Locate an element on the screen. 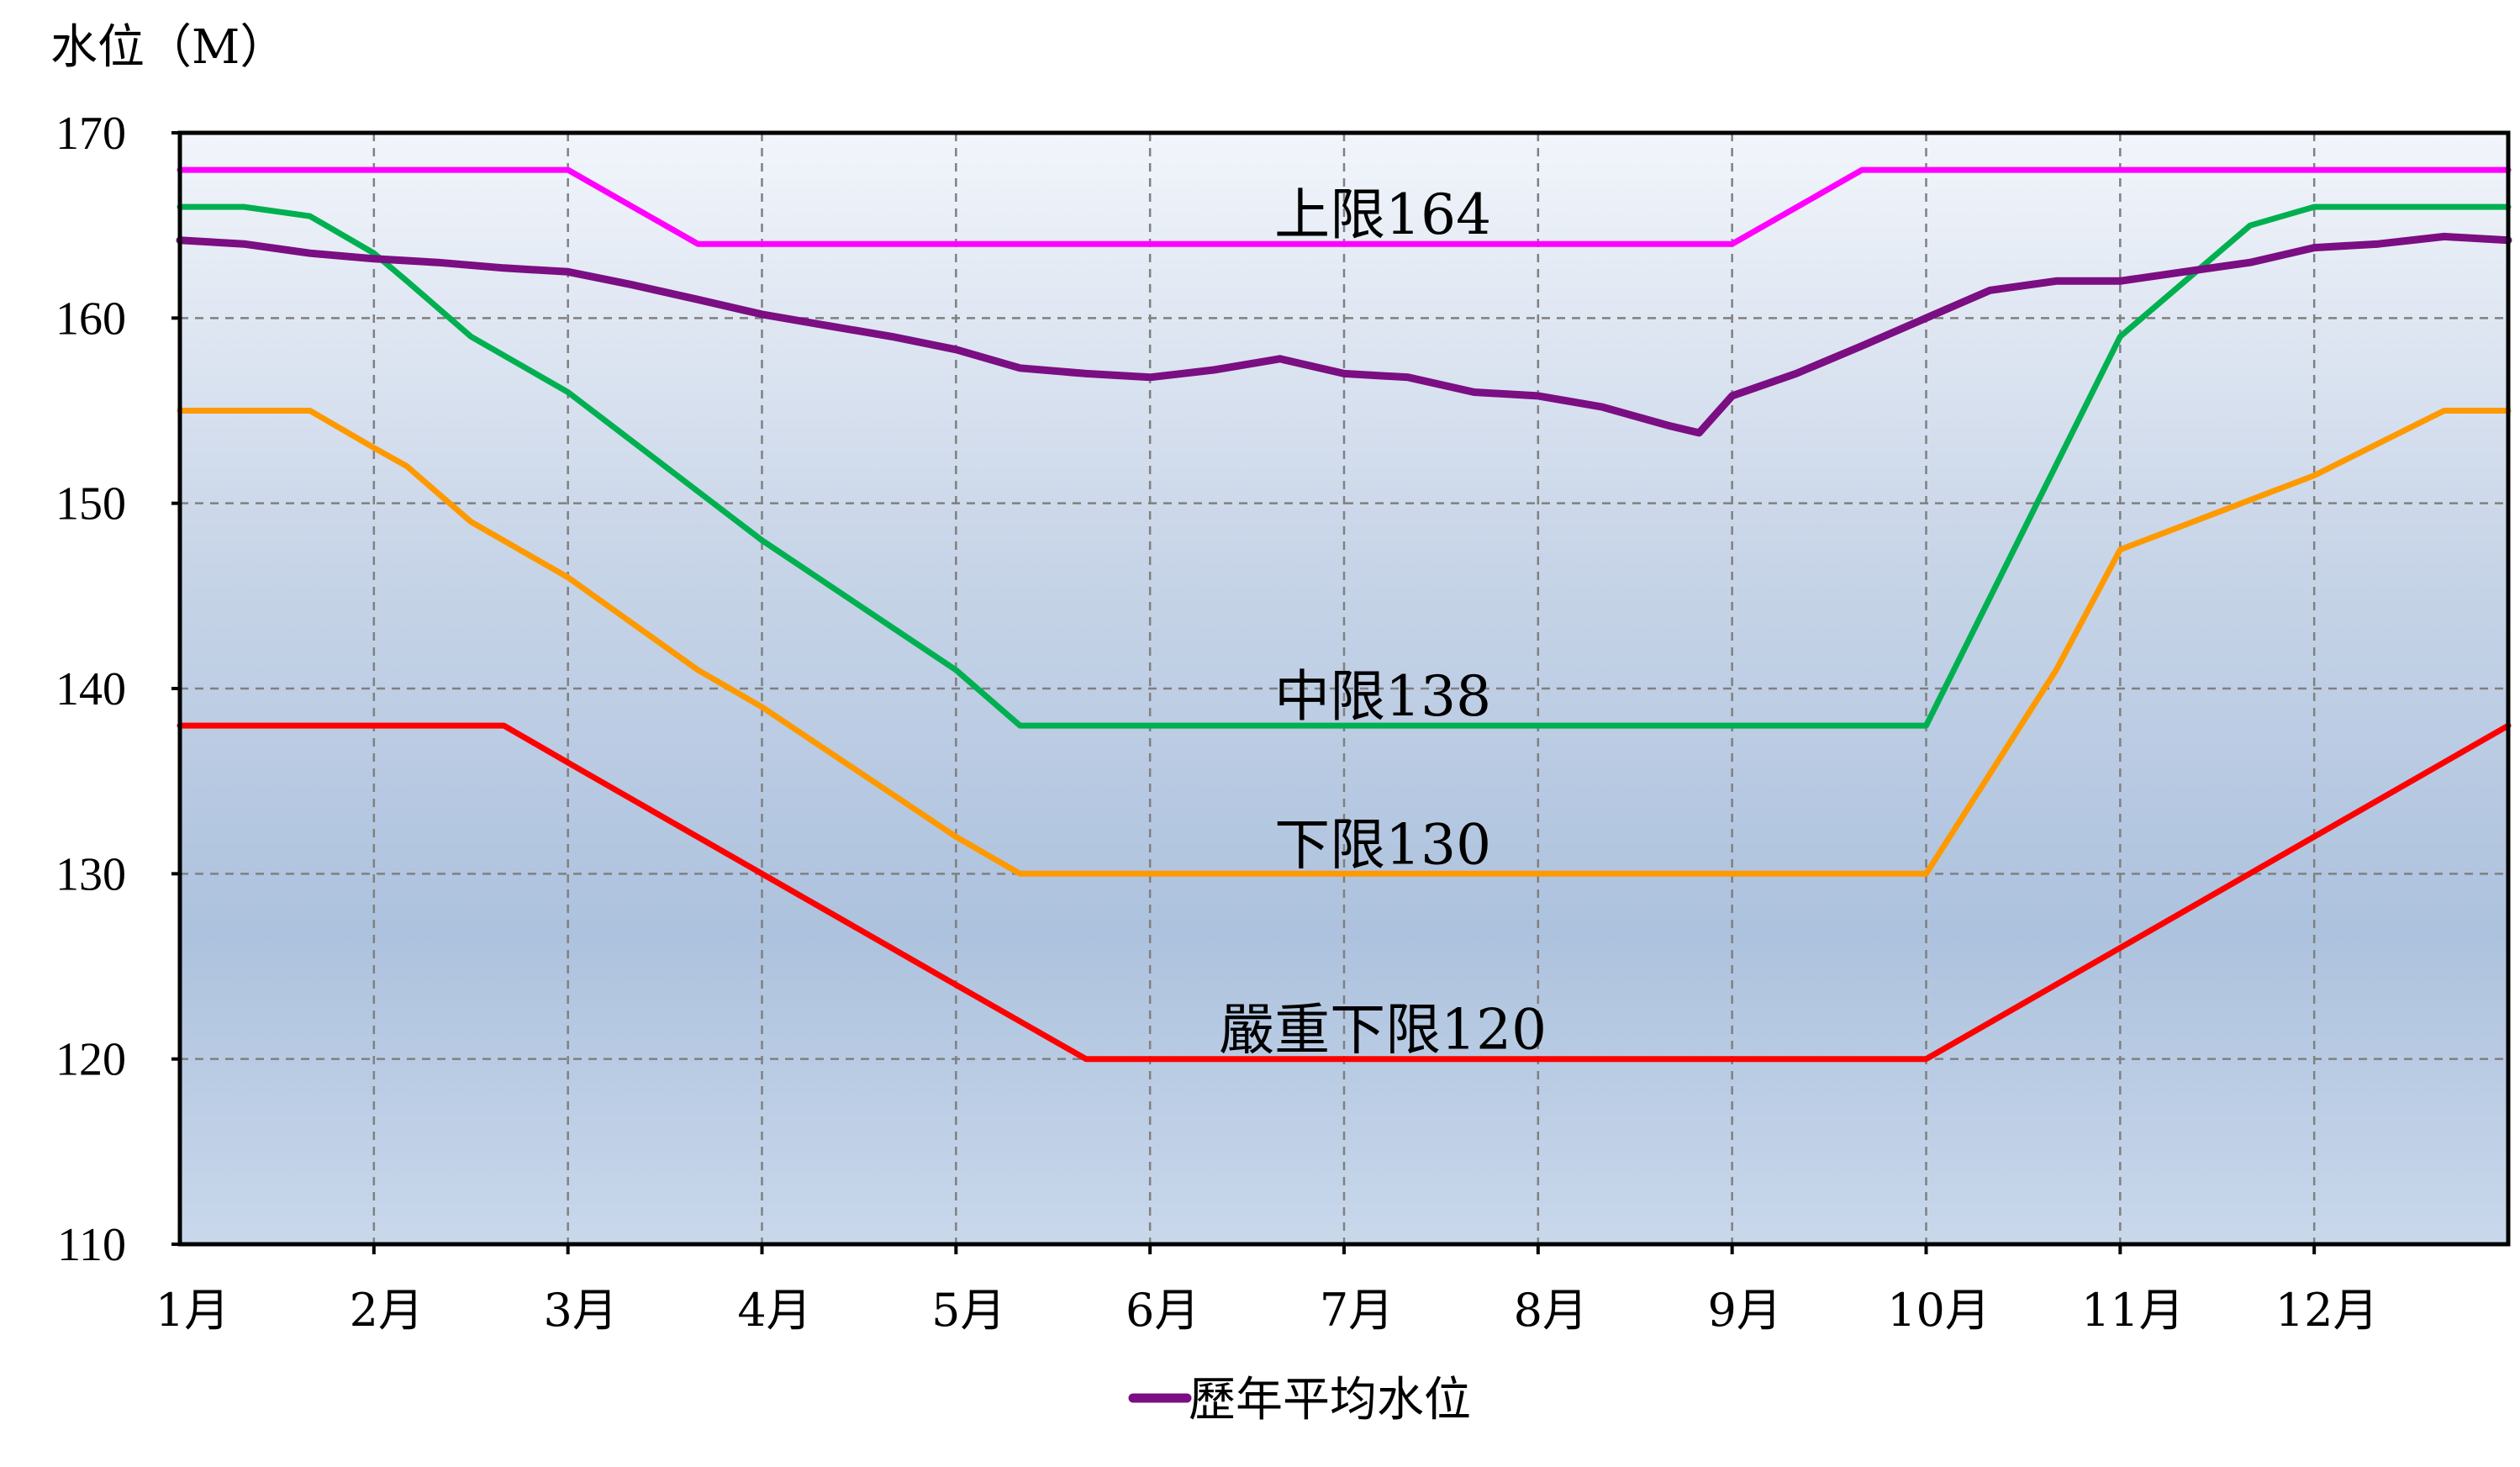 This screenshot has width=2520, height=1467. y-tick-label-2: 130 is located at coordinates (90, 874).